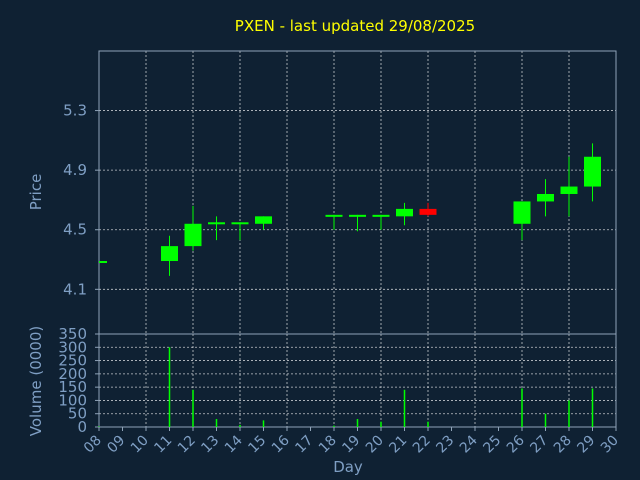 This screenshot has width=640, height=480. Describe the element at coordinates (81, 200) in the screenshot. I see `price-y-ticks: 4.1 4.5 4.9 5.3` at that location.